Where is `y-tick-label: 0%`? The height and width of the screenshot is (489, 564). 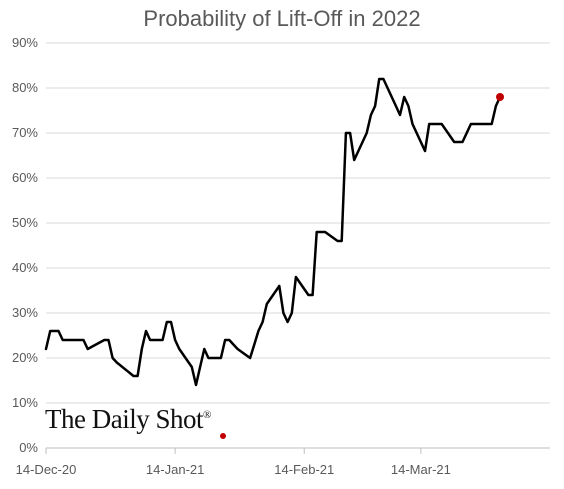 y-tick-label: 0% is located at coordinates (28, 447).